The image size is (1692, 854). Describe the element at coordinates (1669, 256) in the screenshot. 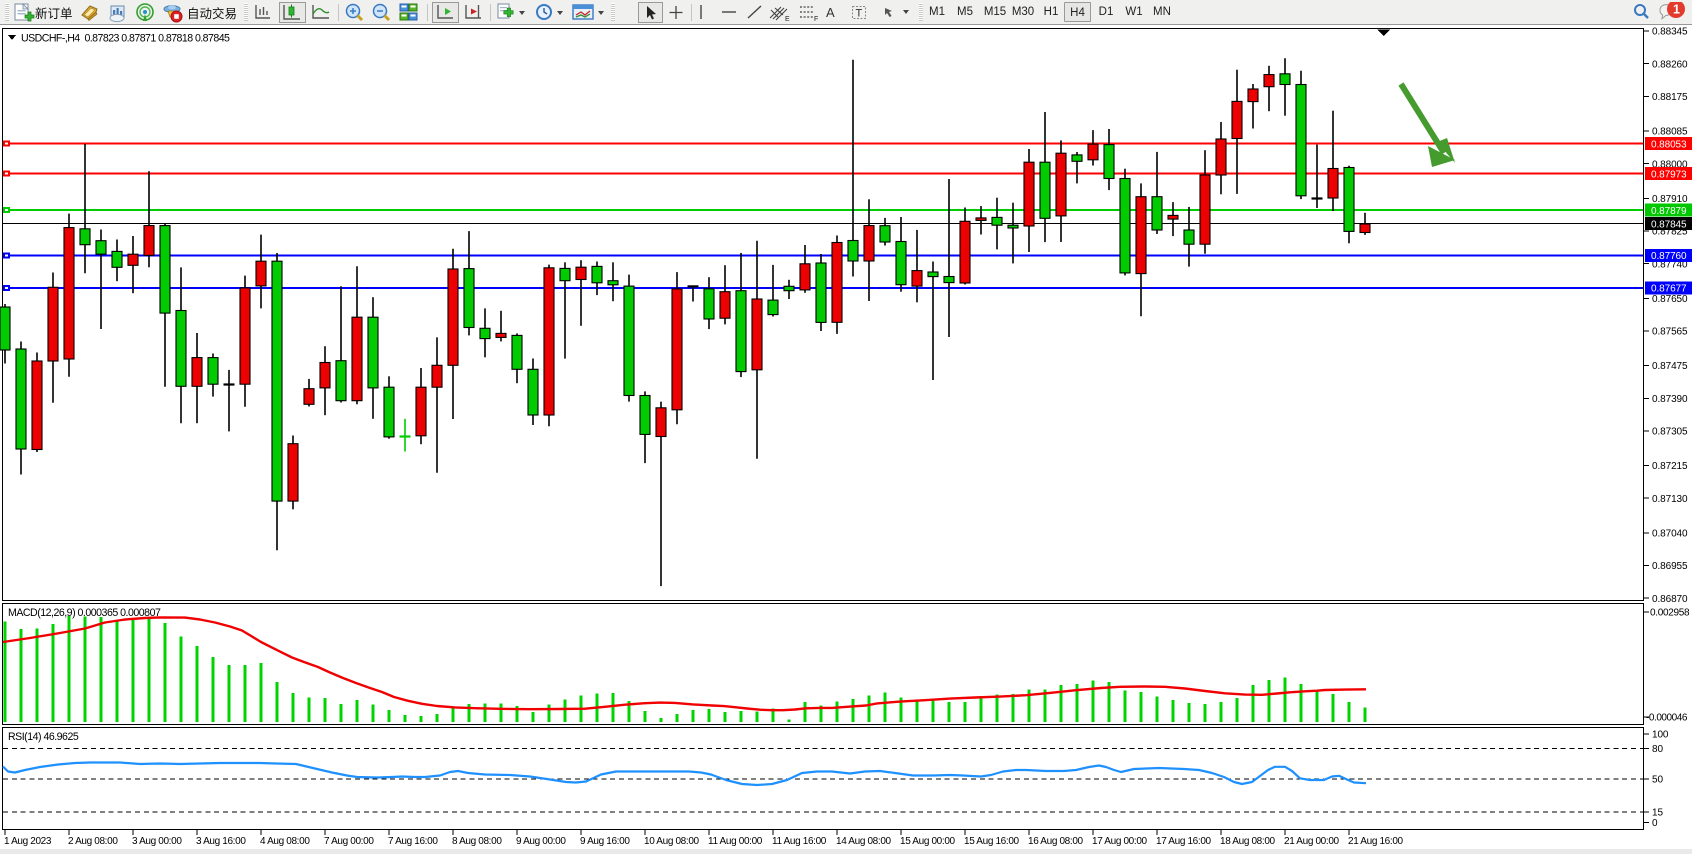

I see `svg-text: 0.87760` at that location.